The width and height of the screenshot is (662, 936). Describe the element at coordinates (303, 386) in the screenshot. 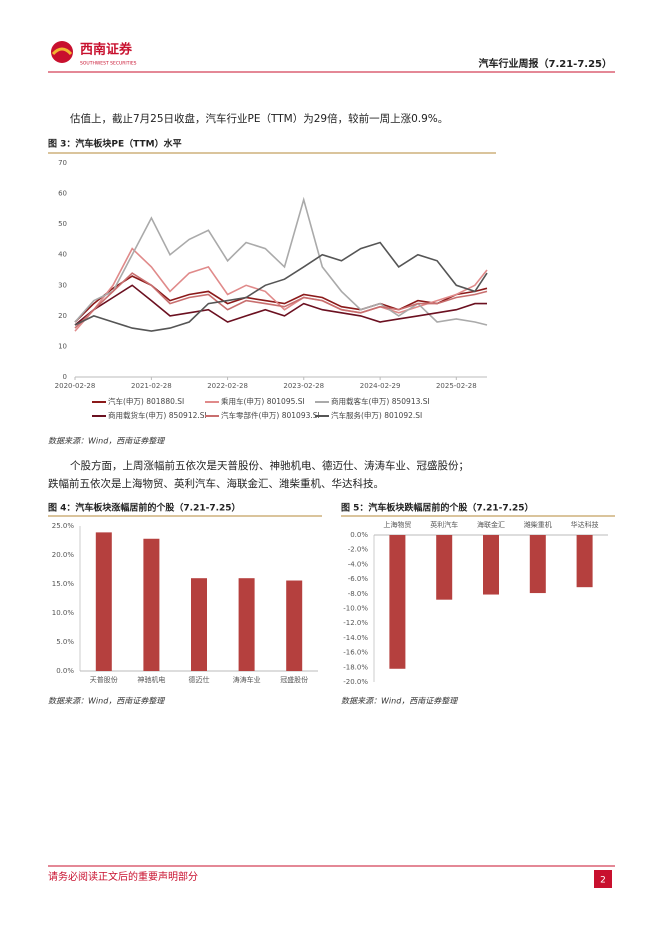

I see `x-tick-label: 2023-02-28` at that location.